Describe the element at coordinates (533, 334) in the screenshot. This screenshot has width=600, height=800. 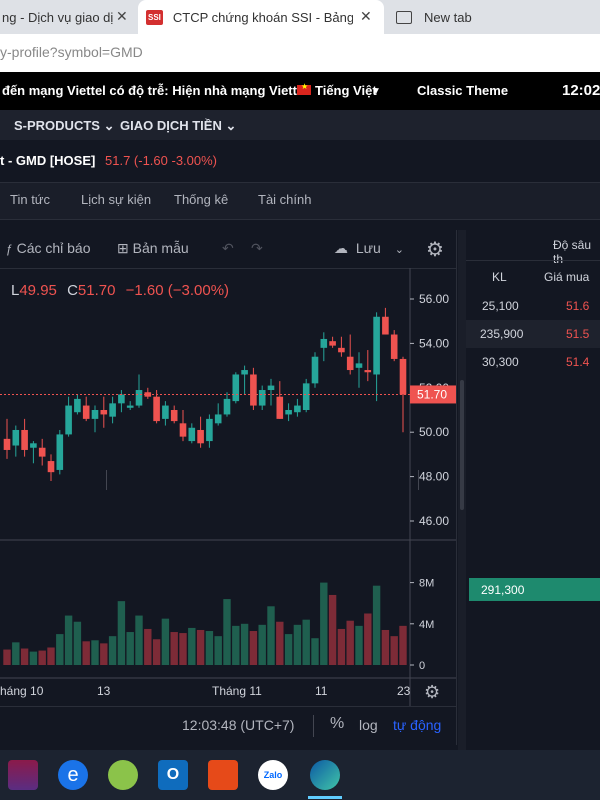
I see `order-book-row: 235,900 51.5` at that location.